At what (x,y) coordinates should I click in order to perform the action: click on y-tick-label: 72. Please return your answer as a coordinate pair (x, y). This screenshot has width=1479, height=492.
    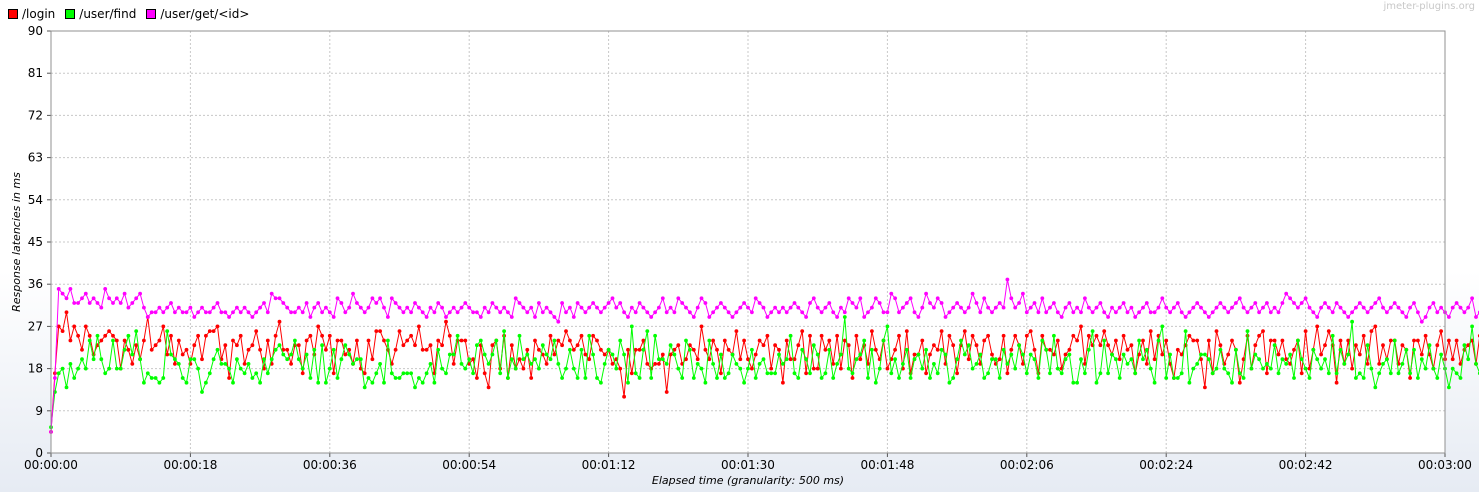
    Looking at the image, I should click on (35, 115).